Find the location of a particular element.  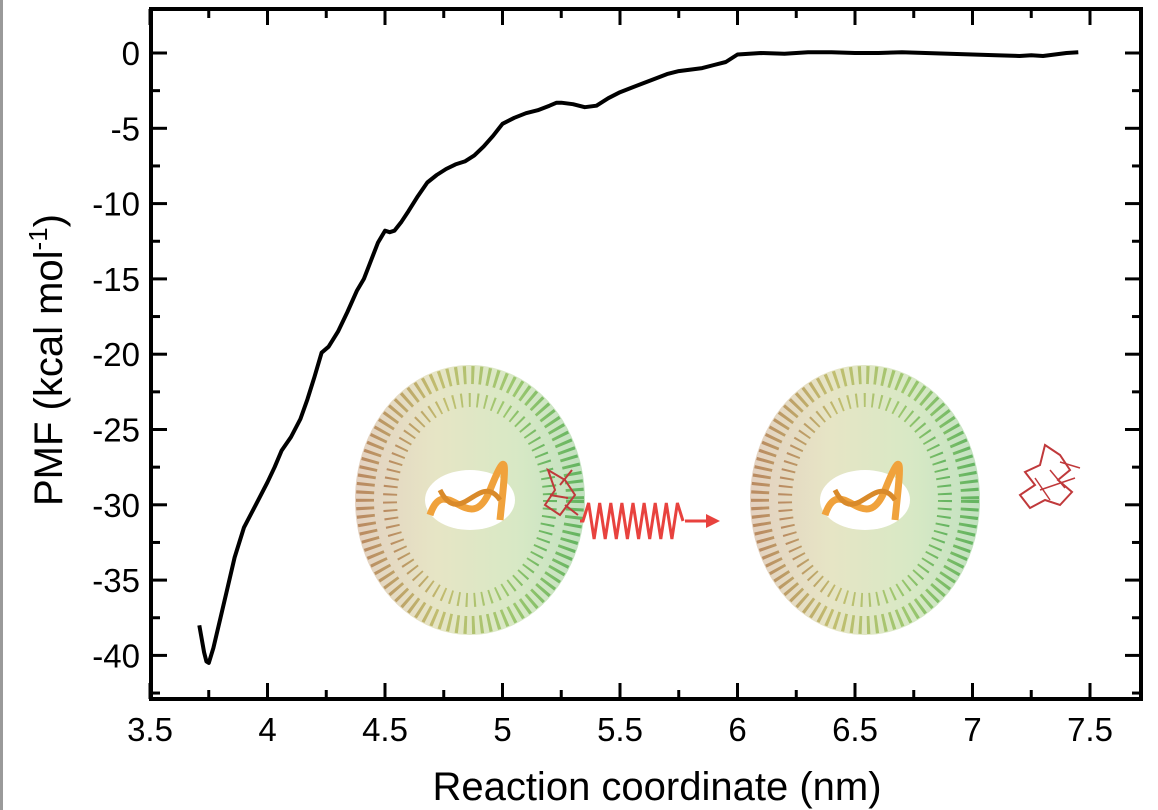

protein-dna-complex-right is located at coordinates (865, 500).